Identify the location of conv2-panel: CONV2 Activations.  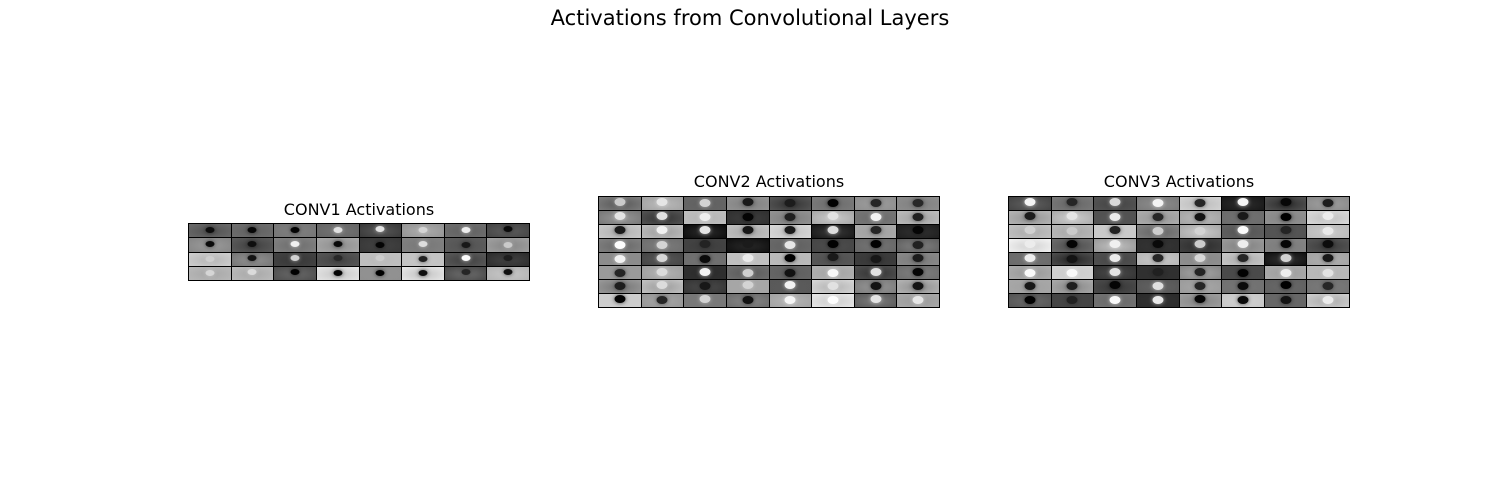
(769, 240).